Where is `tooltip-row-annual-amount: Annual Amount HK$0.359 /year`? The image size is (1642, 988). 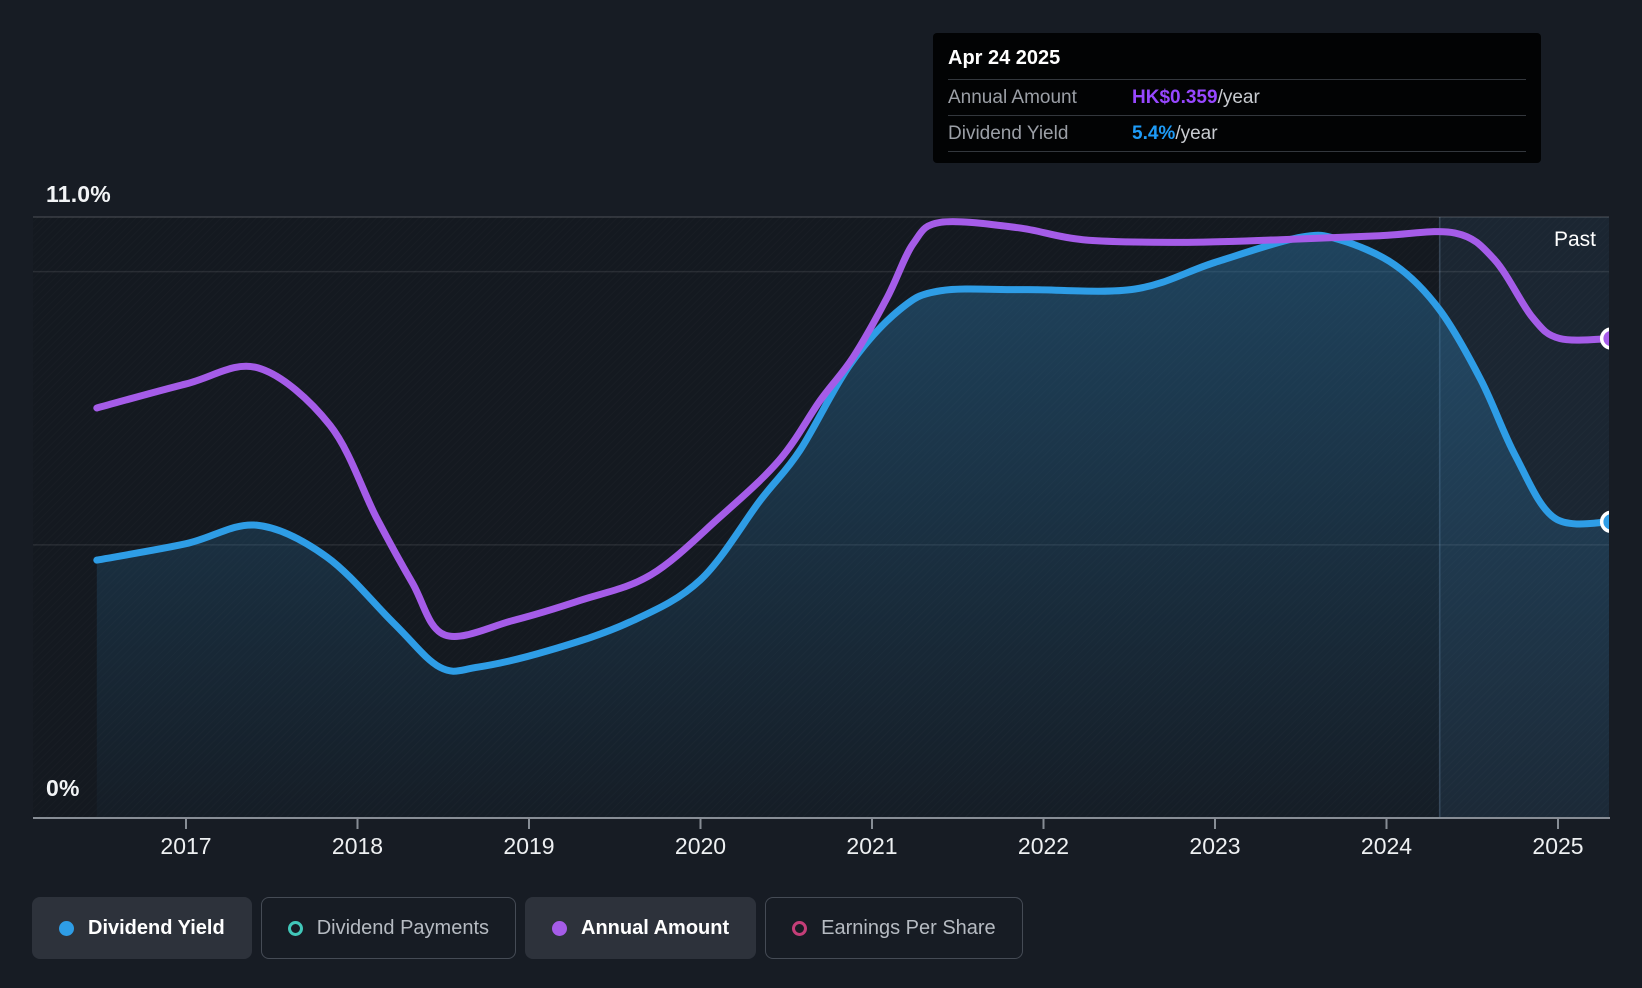
tooltip-row-annual-amount: Annual Amount HK$0.359 /year is located at coordinates (1237, 97).